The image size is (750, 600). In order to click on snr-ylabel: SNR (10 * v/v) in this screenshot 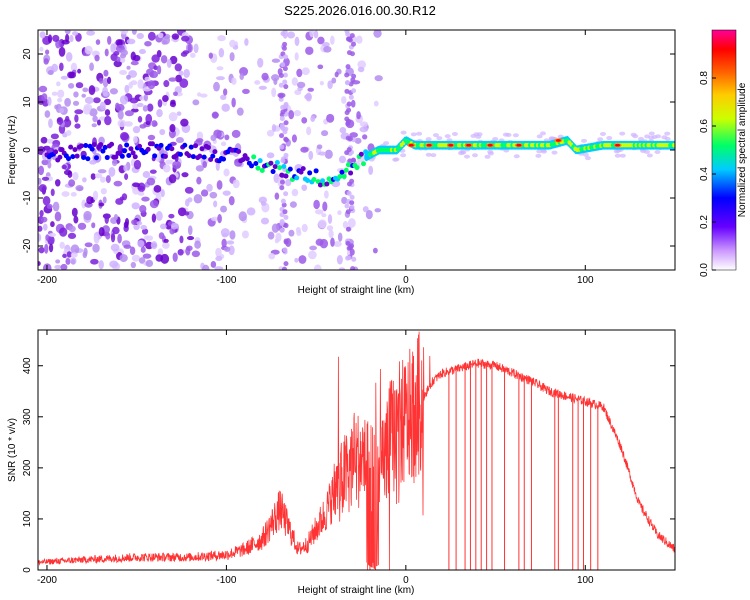, I will do `click(12, 450)`.